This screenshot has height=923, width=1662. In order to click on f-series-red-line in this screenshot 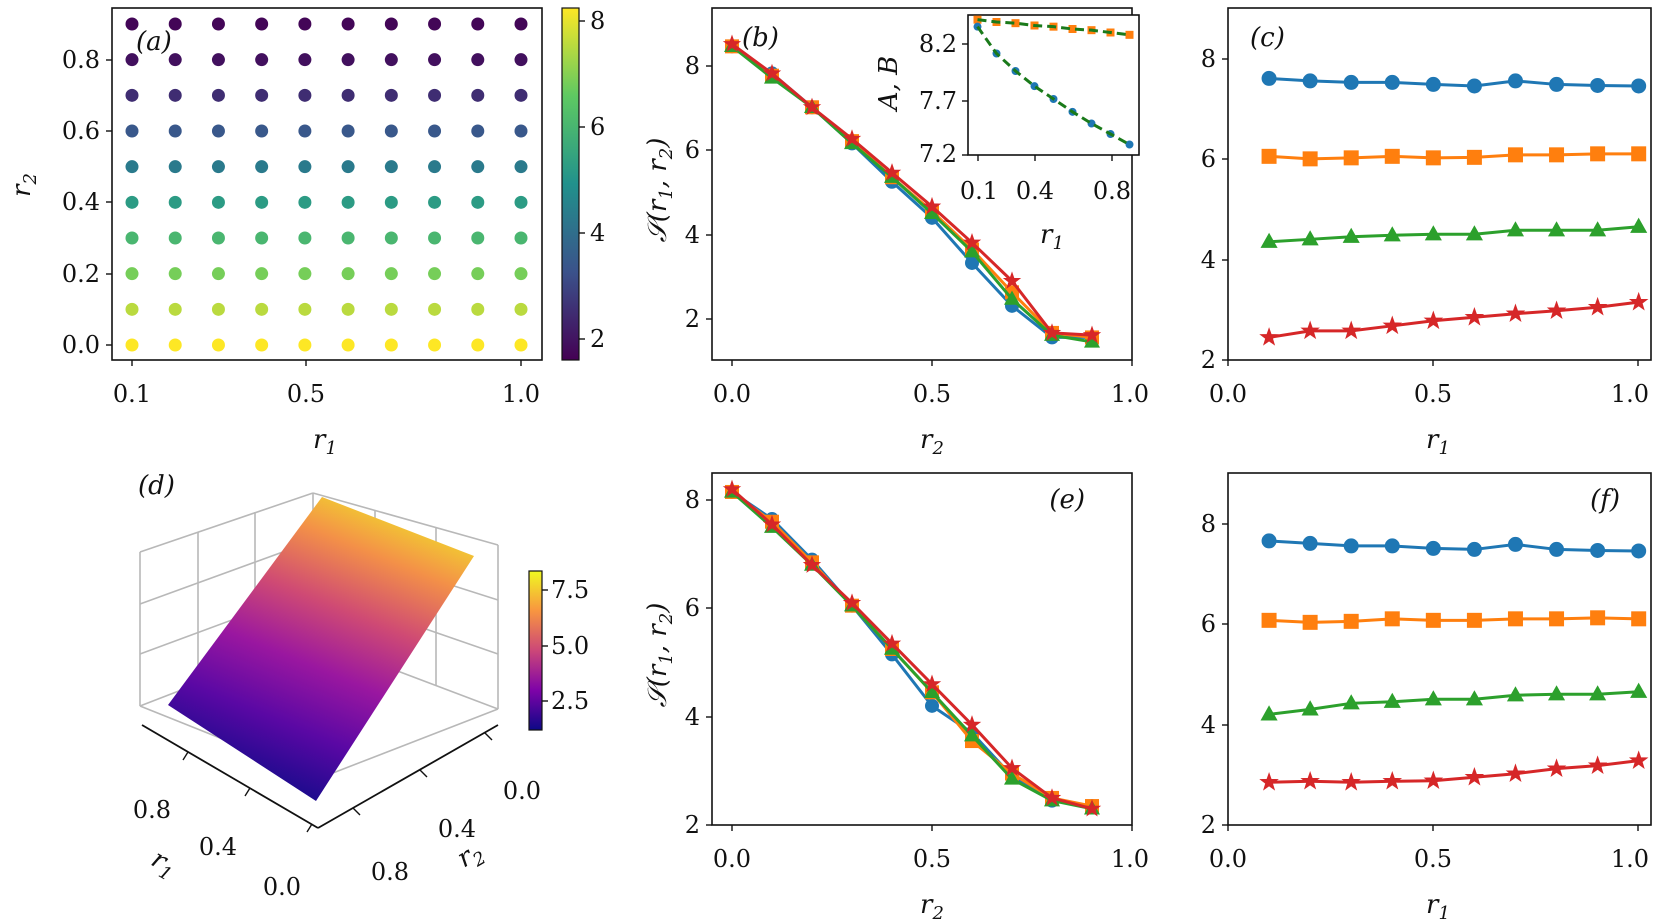, I will do `click(1454, 771)`.